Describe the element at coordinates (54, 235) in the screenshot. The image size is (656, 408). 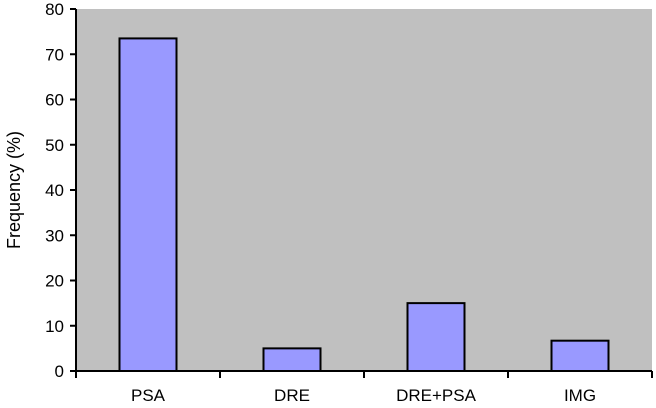
I see `y-tick-label: 30` at that location.